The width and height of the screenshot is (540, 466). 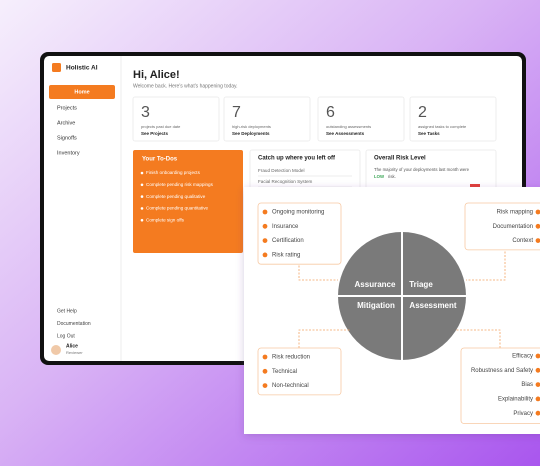 What do you see at coordinates (67, 311) in the screenshot?
I see `footer-link: Get Help` at bounding box center [67, 311].